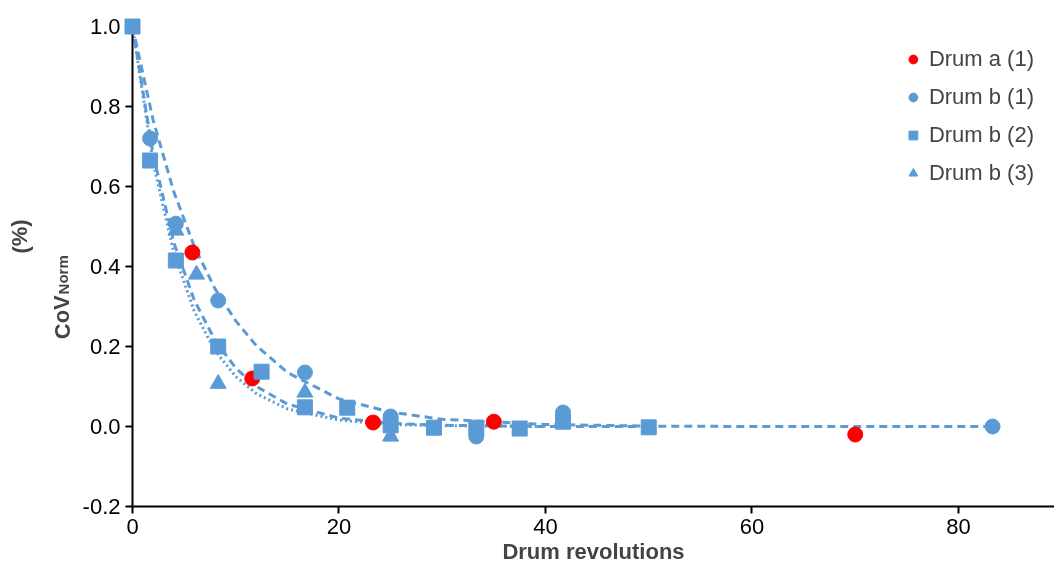  Describe the element at coordinates (339, 526) in the screenshot. I see `x-tick-label: 20` at that location.